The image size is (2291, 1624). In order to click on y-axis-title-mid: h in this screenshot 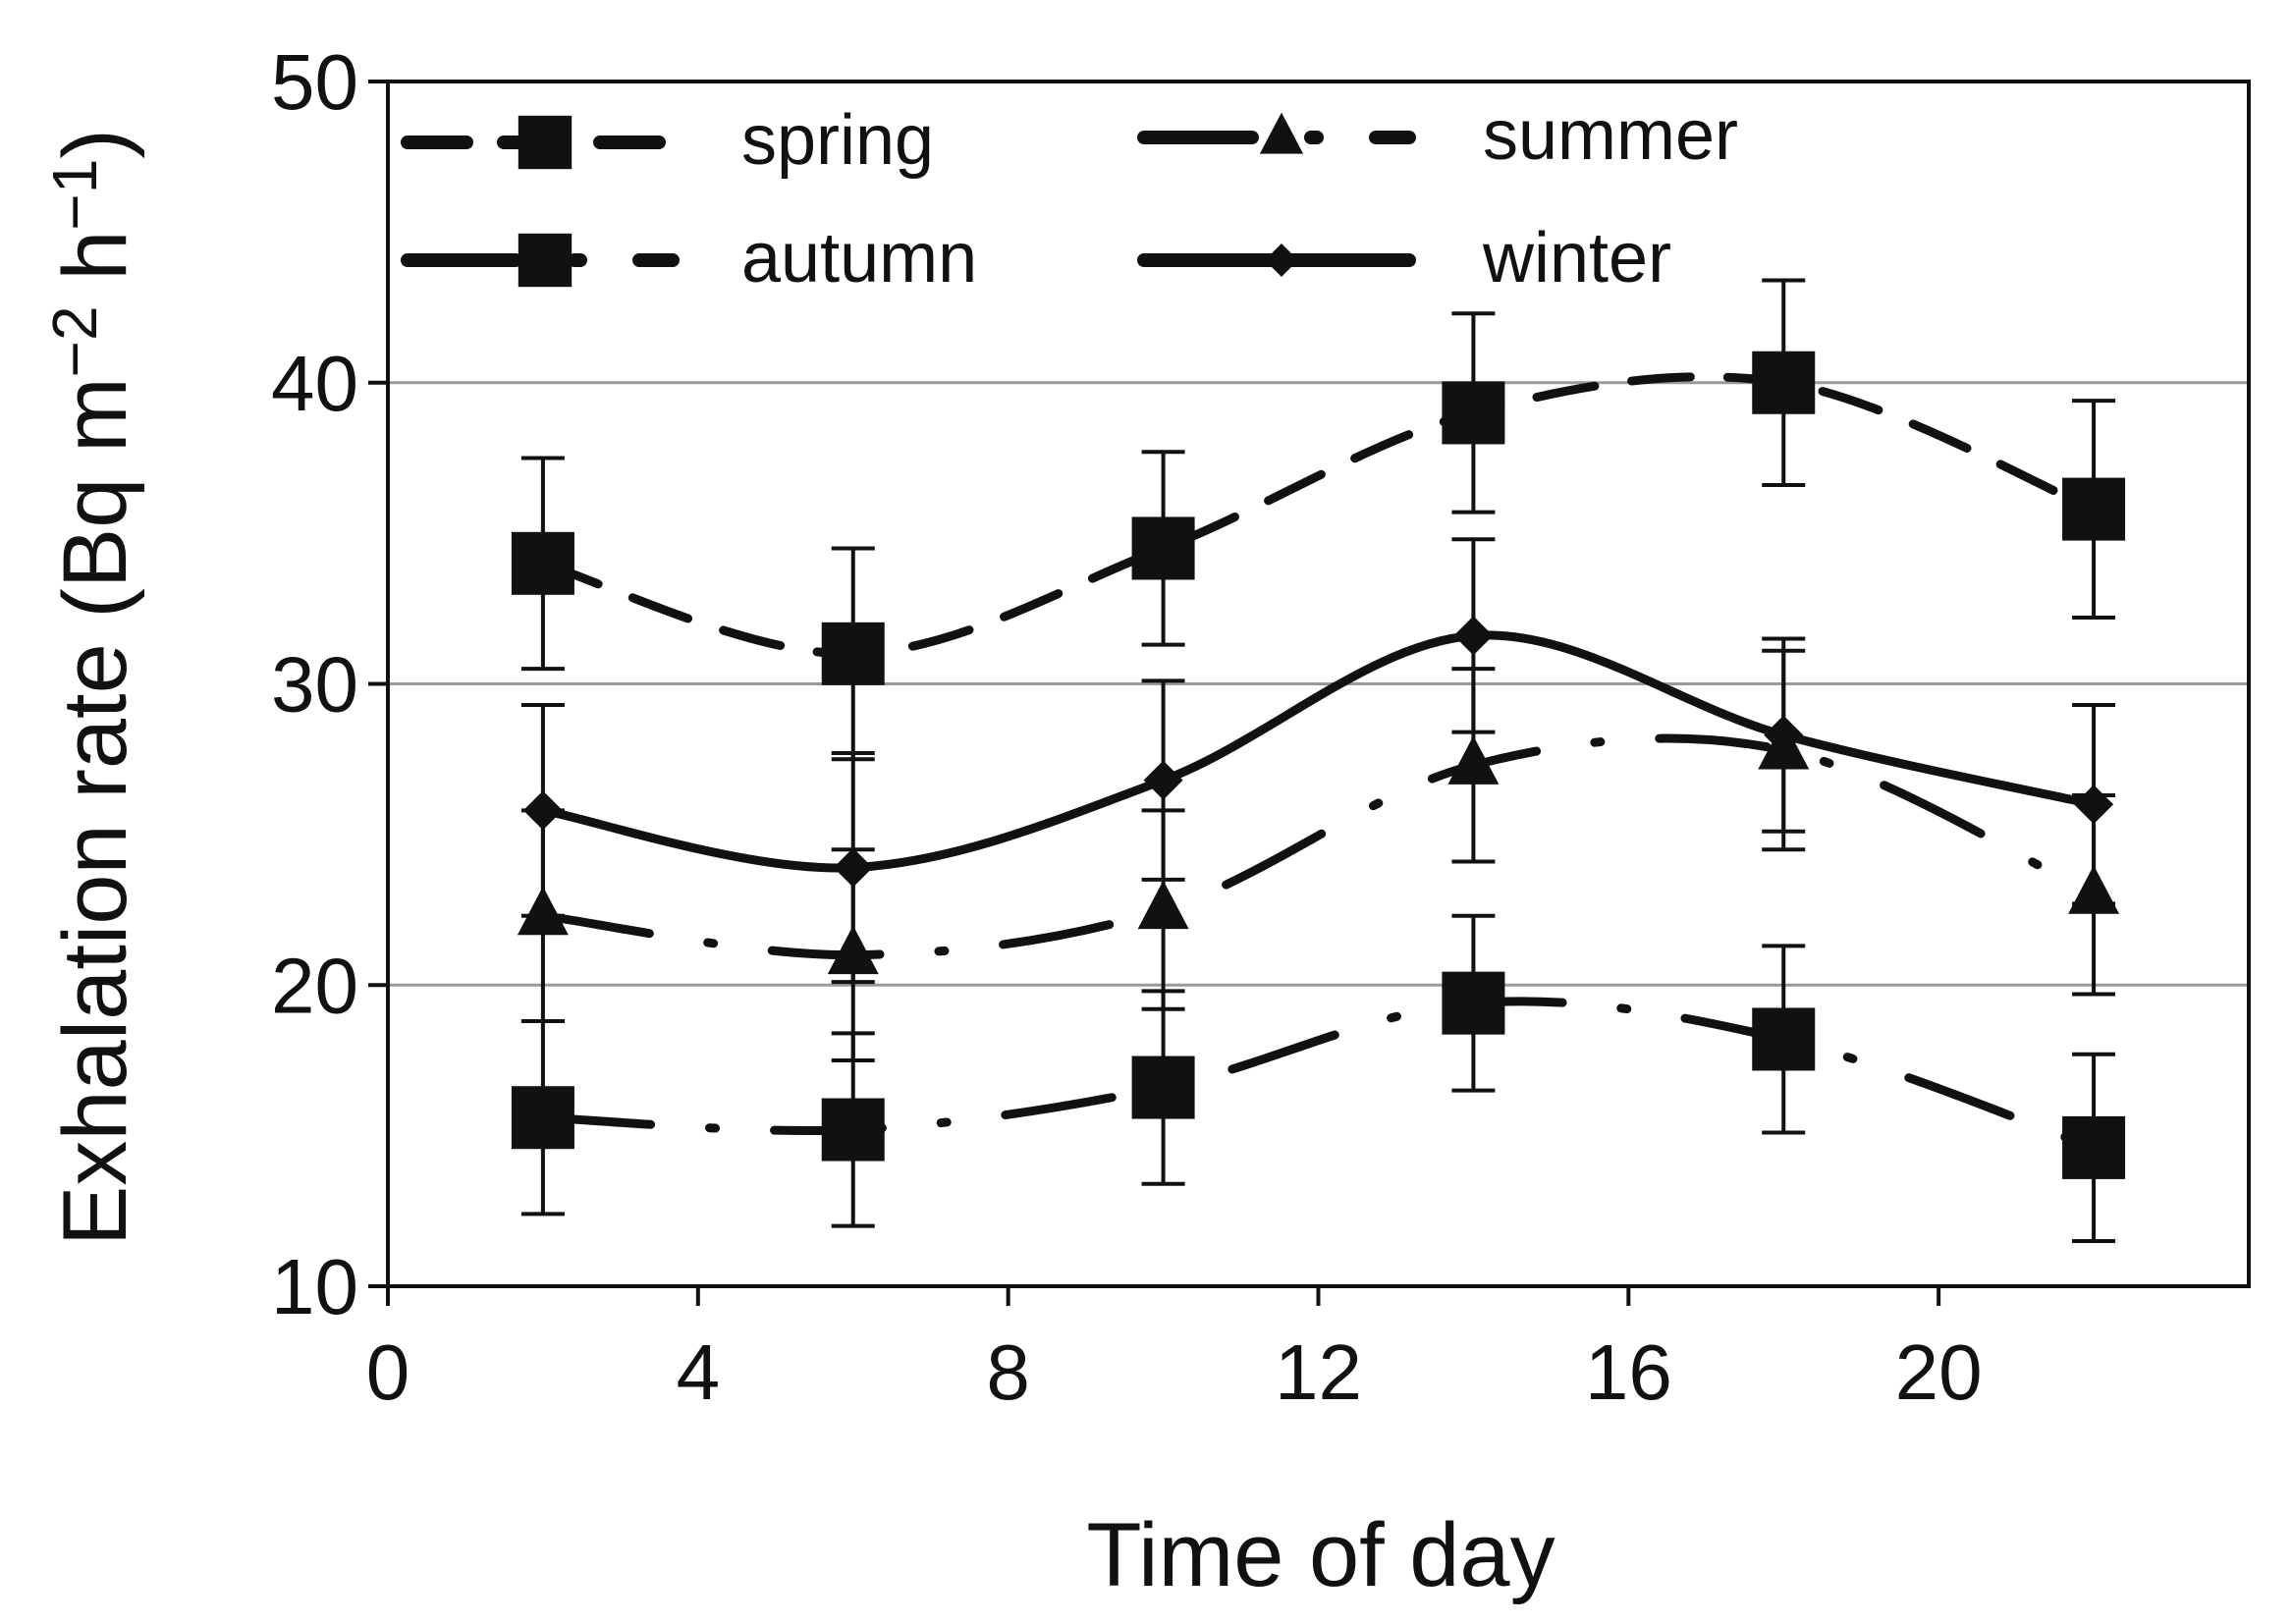, I will do `click(95, 268)`.